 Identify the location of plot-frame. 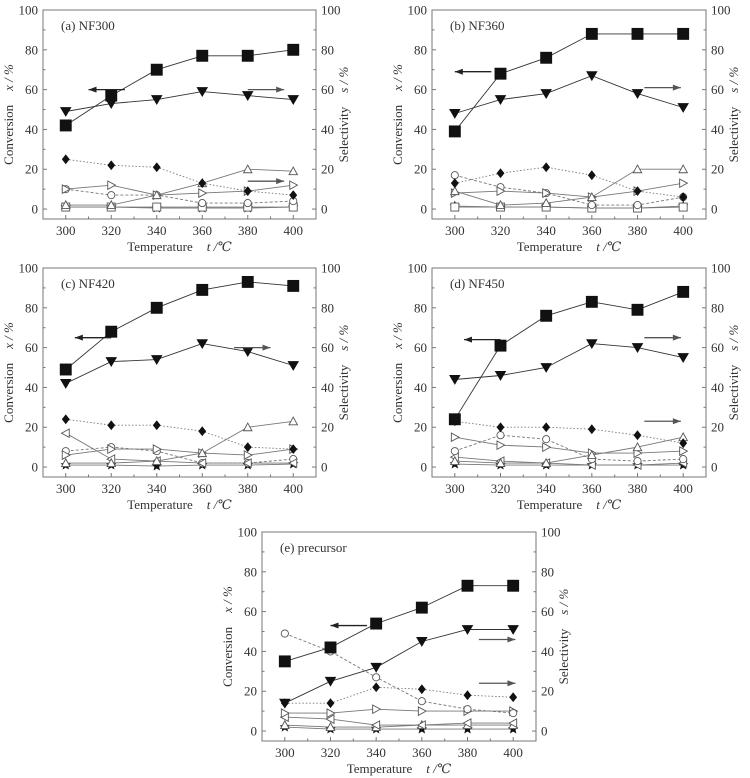
(399, 636).